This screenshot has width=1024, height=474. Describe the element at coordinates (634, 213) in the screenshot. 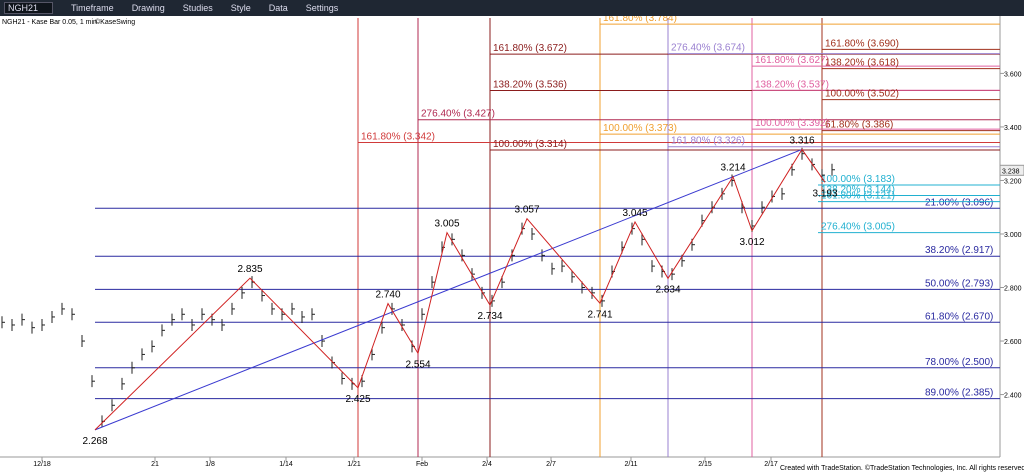

I see `swing-label: 3.045` at that location.